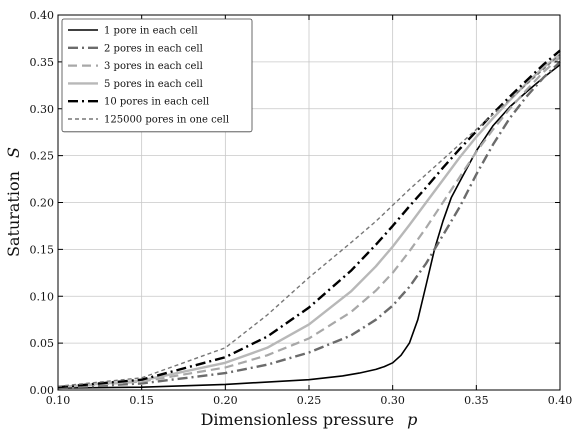 This screenshot has width=582, height=434. Describe the element at coordinates (13, 152) in the screenshot. I see `y-axis-symbol: S` at that location.